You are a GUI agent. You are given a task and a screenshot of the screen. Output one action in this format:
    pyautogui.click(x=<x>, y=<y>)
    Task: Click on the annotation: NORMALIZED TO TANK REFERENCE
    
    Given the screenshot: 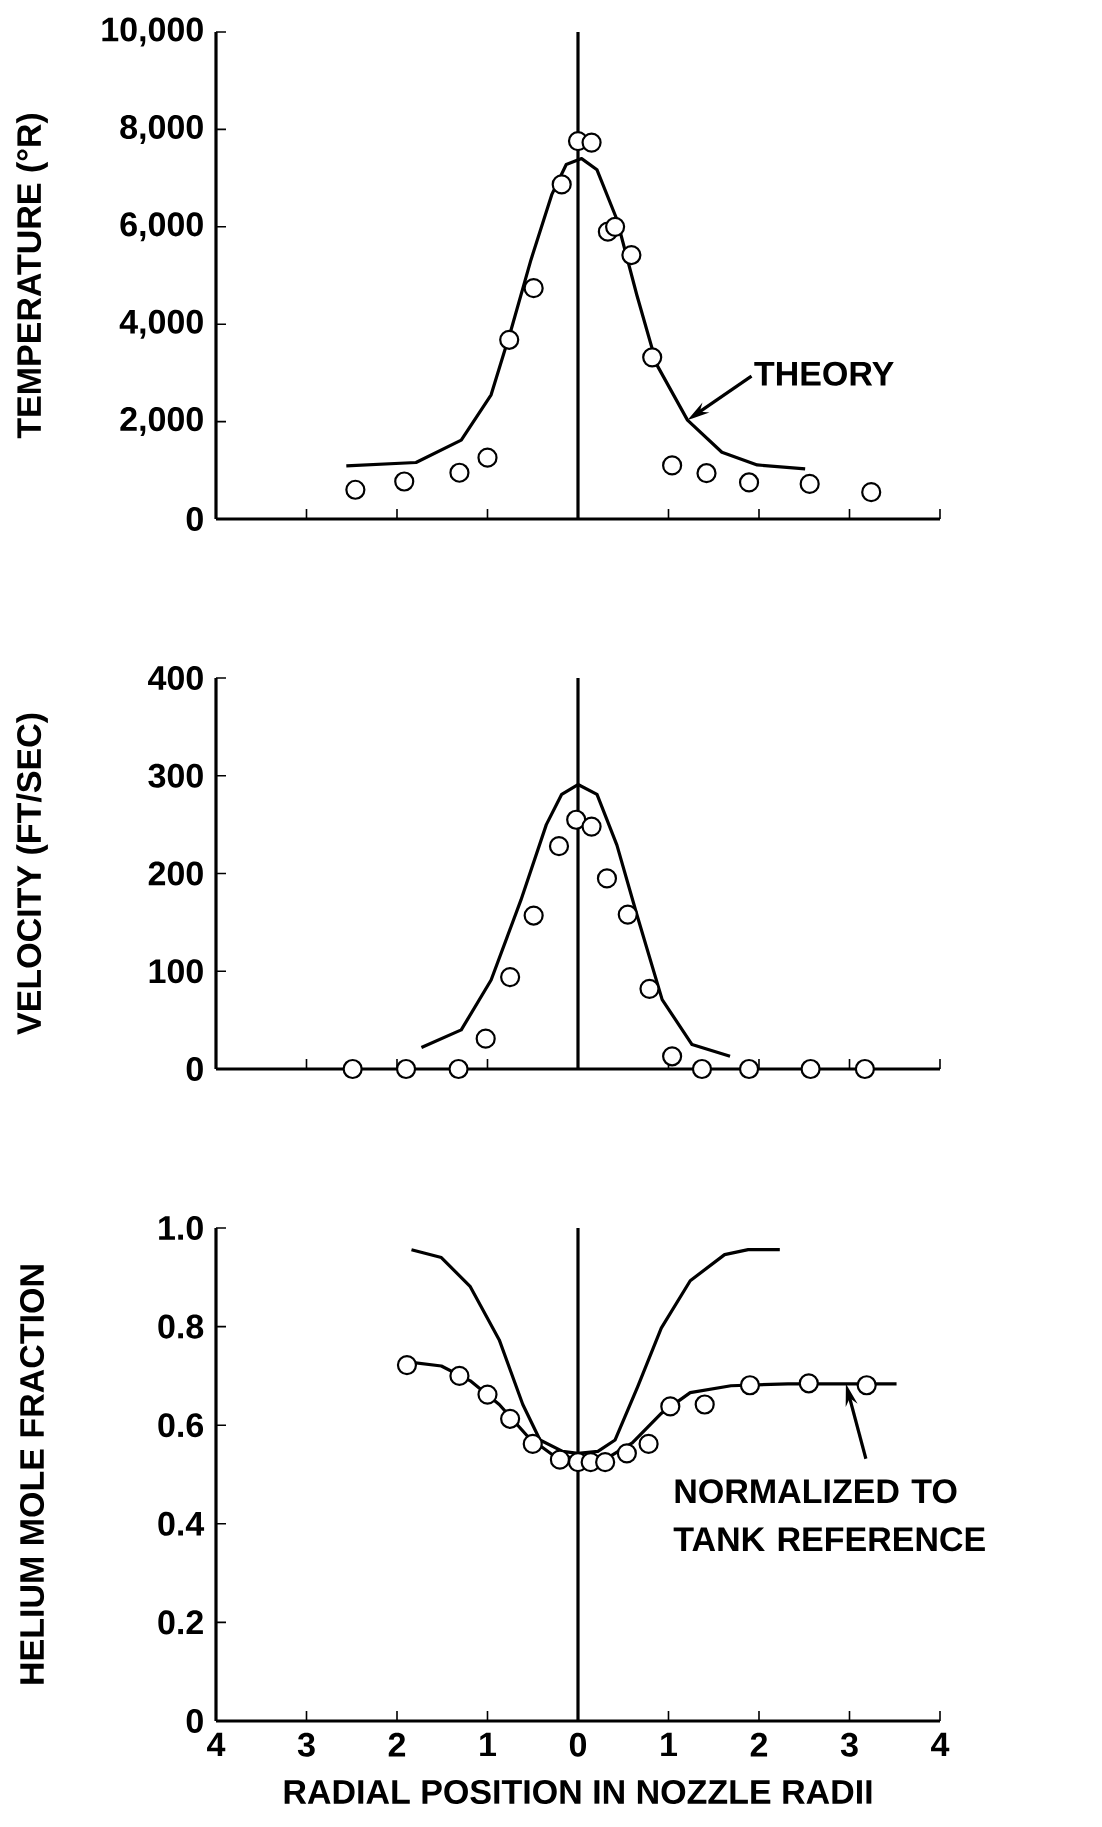 What is the action you would take?
    pyautogui.click(x=829, y=1515)
    